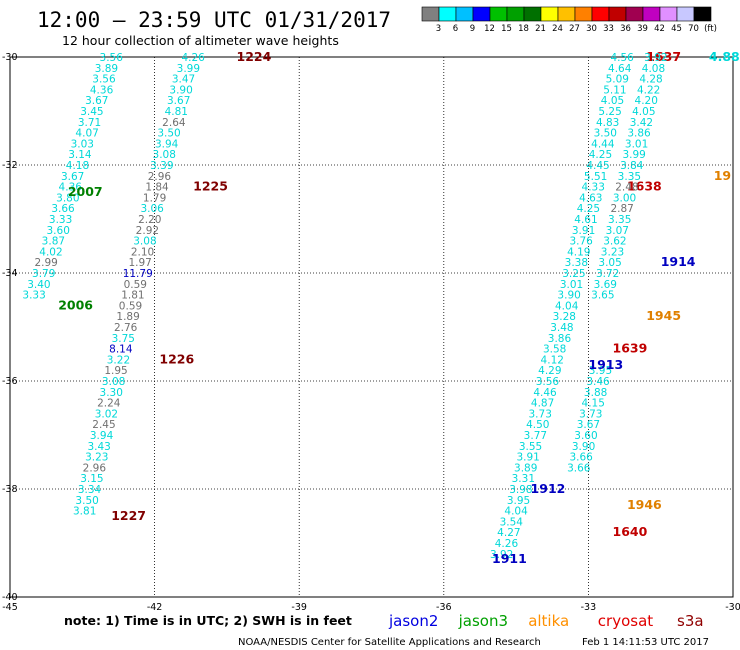 This screenshot has width=740, height=650. I want to click on track-time-label: 1911, so click(509, 558).